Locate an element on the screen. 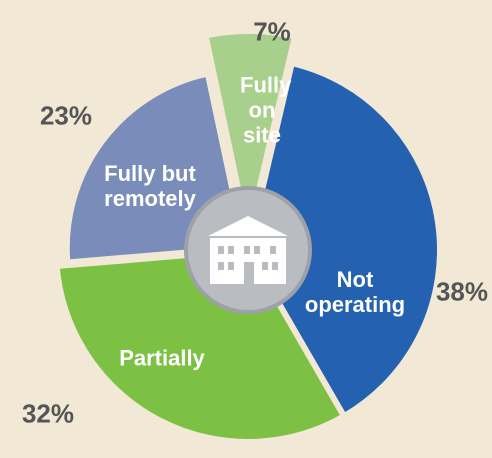  slice-label: Fully but remotely is located at coordinates (150, 186).